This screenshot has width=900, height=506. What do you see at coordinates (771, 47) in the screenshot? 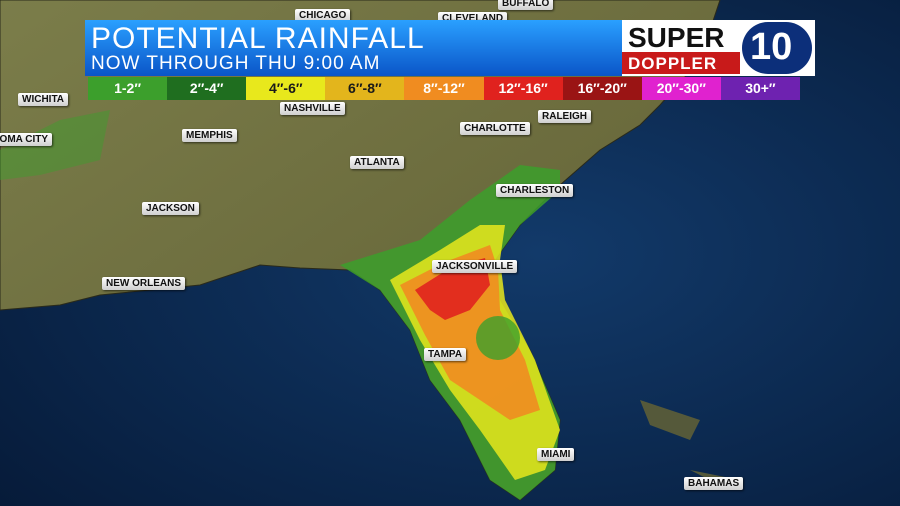
I see `logo-number: 10` at bounding box center [771, 47].